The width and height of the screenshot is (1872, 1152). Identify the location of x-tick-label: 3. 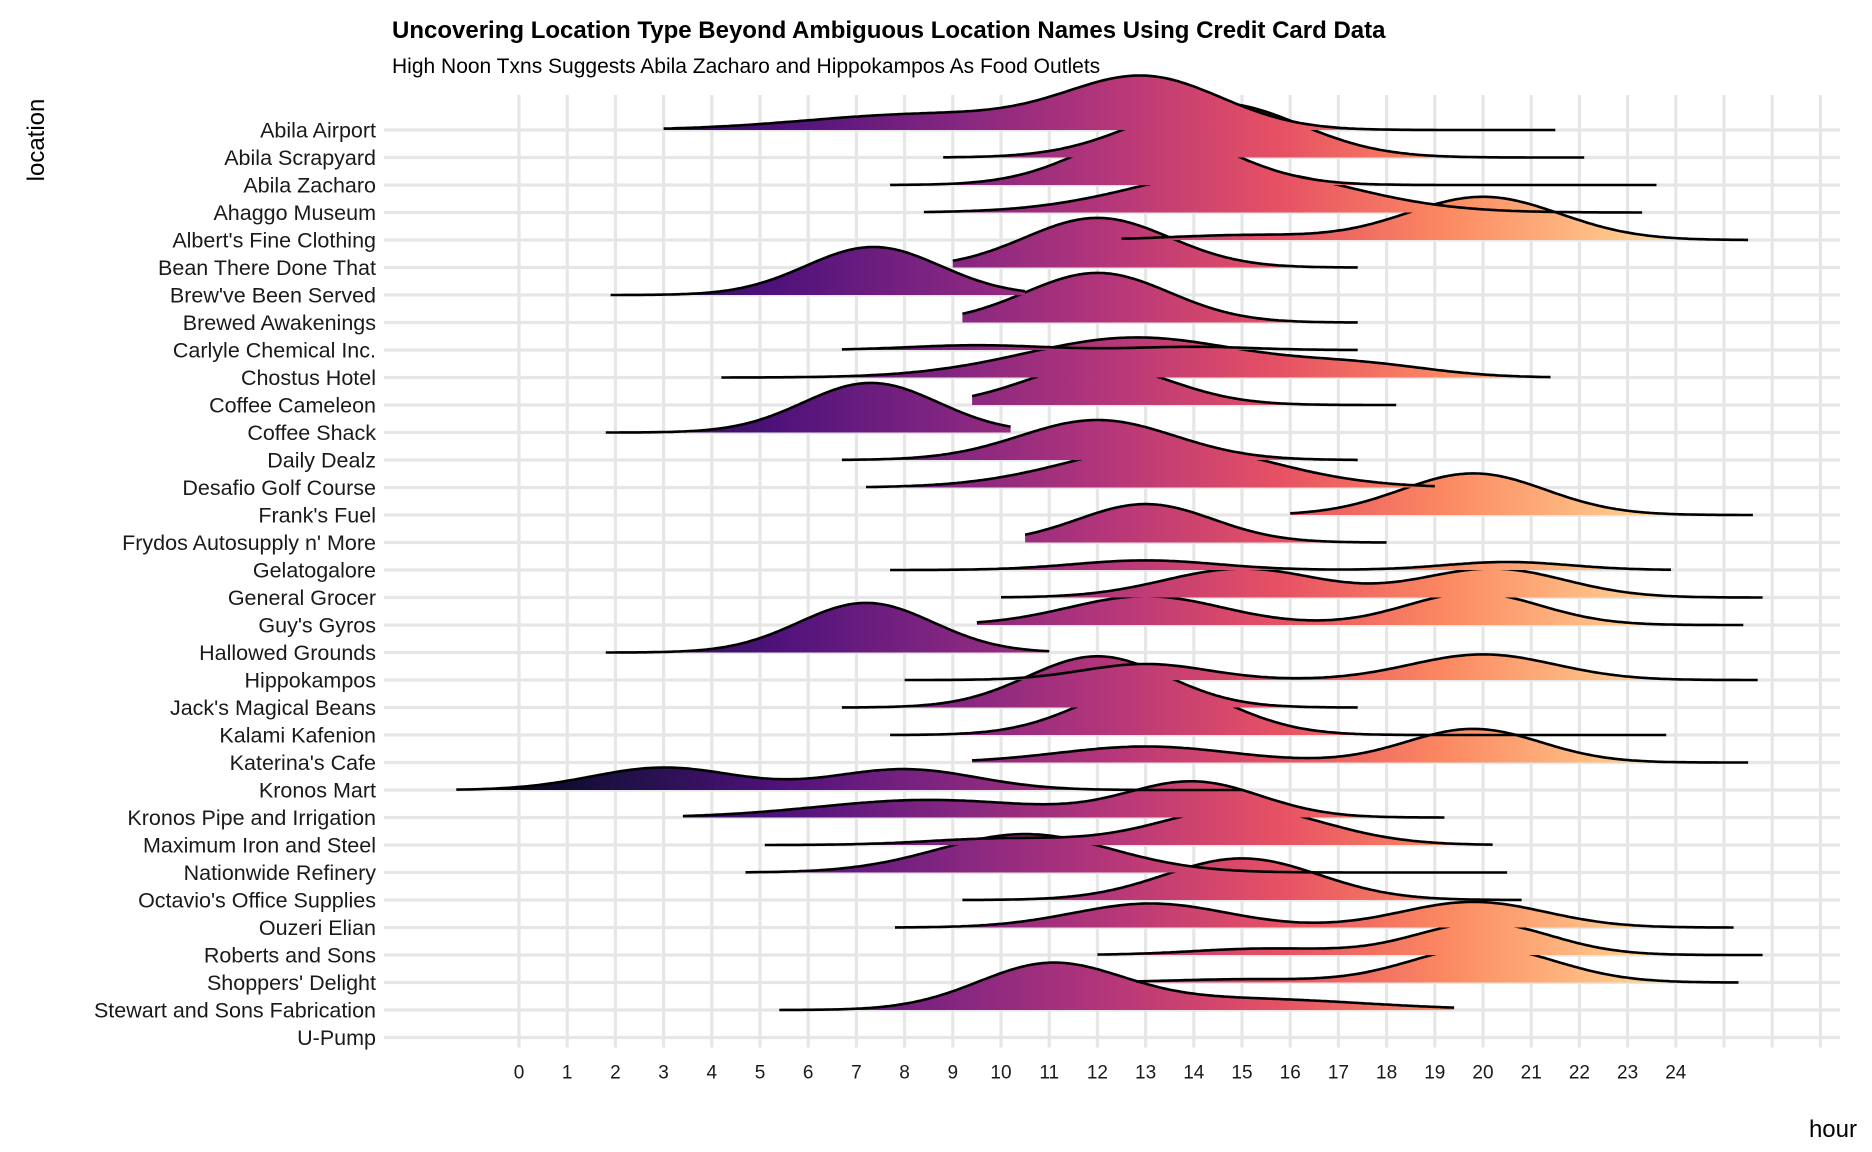
(663, 1073).